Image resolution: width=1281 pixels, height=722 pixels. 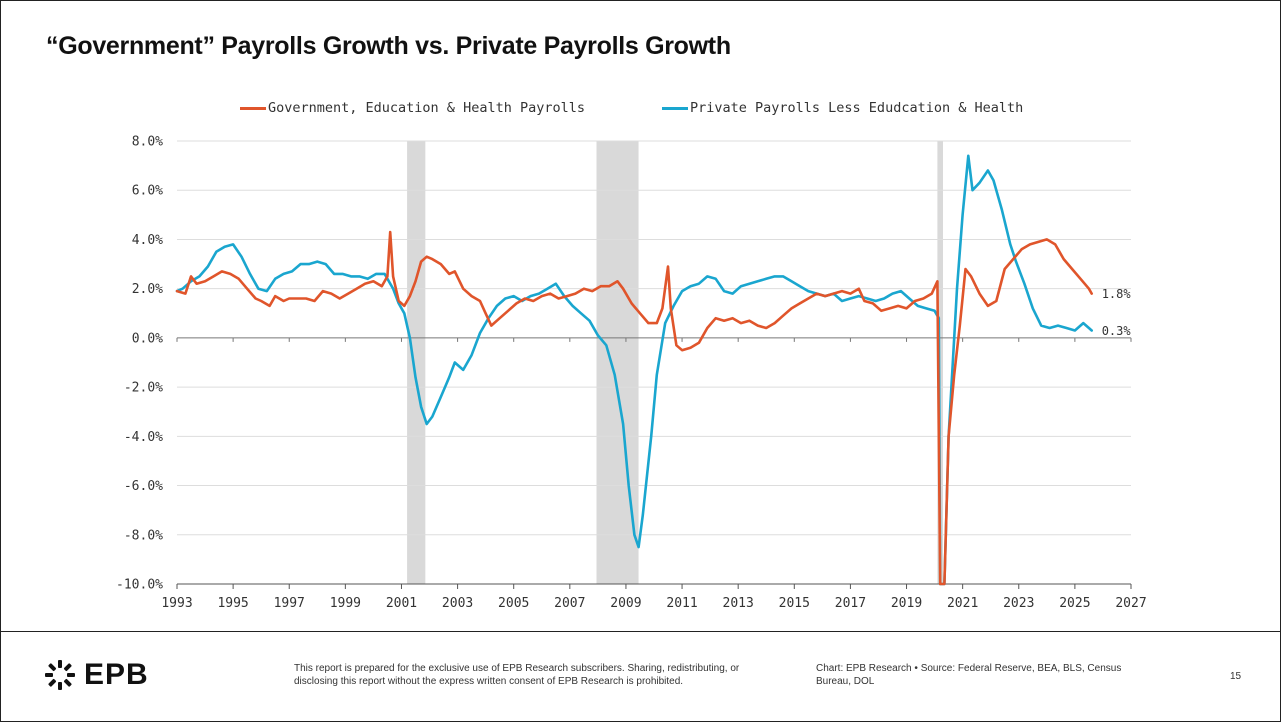 What do you see at coordinates (569, 603) in the screenshot?
I see `x-tick-label-7: 2007` at bounding box center [569, 603].